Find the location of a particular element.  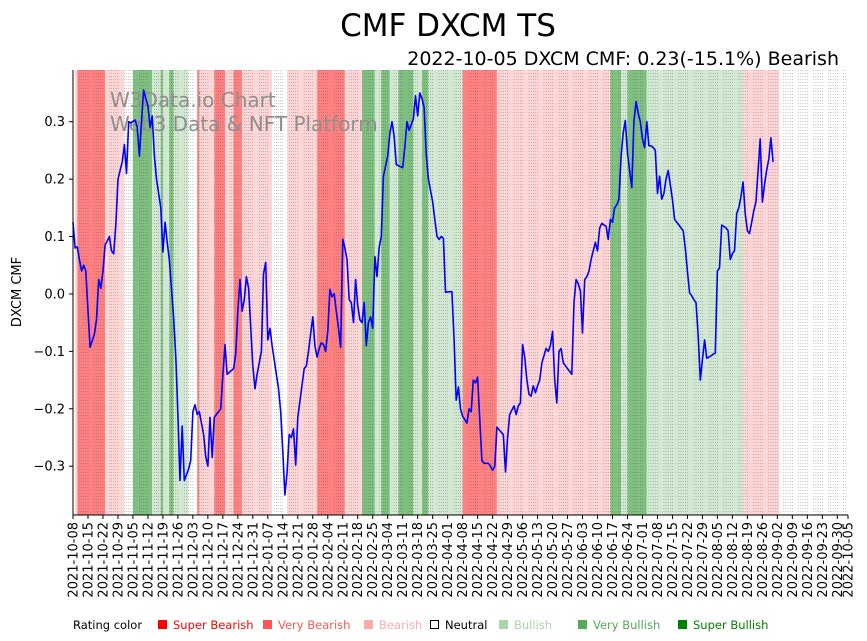

x-tick-label-16: 2022-01-28 is located at coordinates (313, 560).